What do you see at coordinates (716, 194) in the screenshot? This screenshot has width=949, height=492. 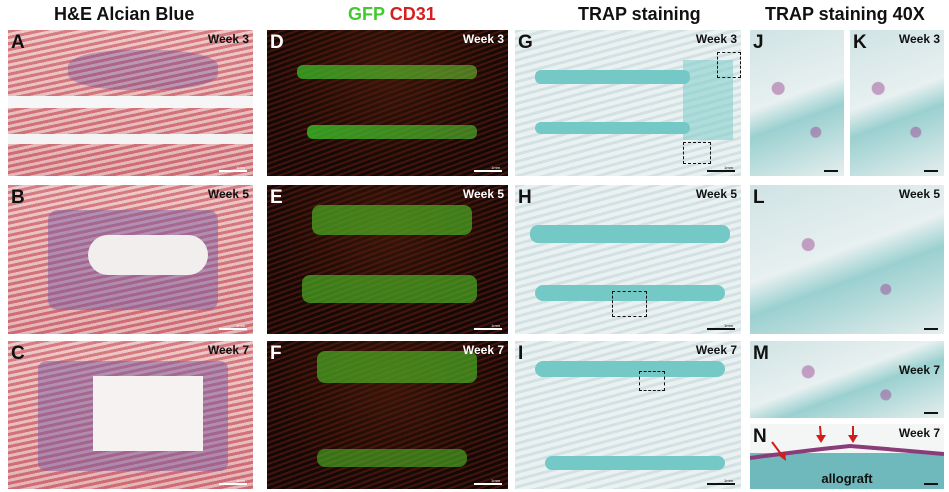 I see `week-label-h: Week 5` at bounding box center [716, 194].